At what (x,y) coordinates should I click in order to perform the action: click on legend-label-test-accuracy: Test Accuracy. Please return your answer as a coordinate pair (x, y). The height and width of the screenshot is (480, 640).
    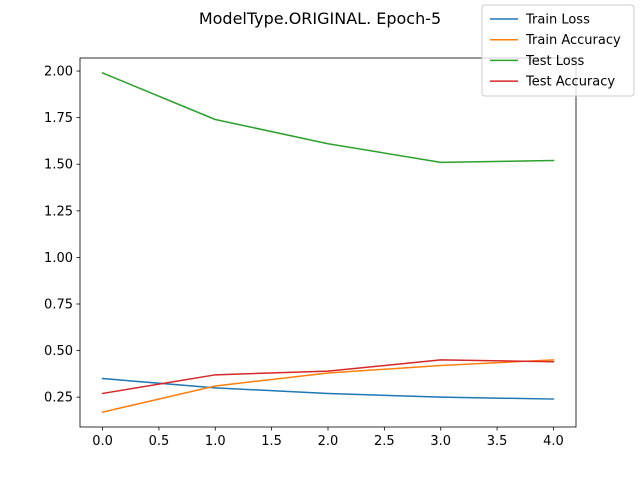
    Looking at the image, I should click on (570, 82).